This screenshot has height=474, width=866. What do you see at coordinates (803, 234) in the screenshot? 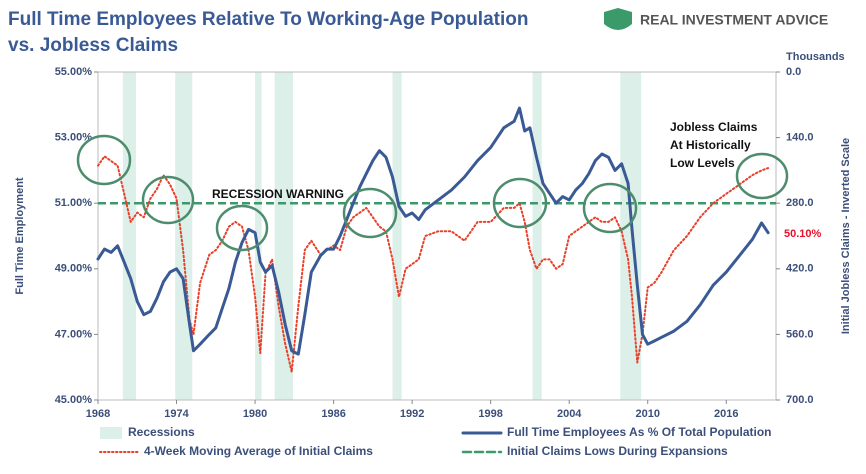
I see `value-annotation: 50.10%` at bounding box center [803, 234].